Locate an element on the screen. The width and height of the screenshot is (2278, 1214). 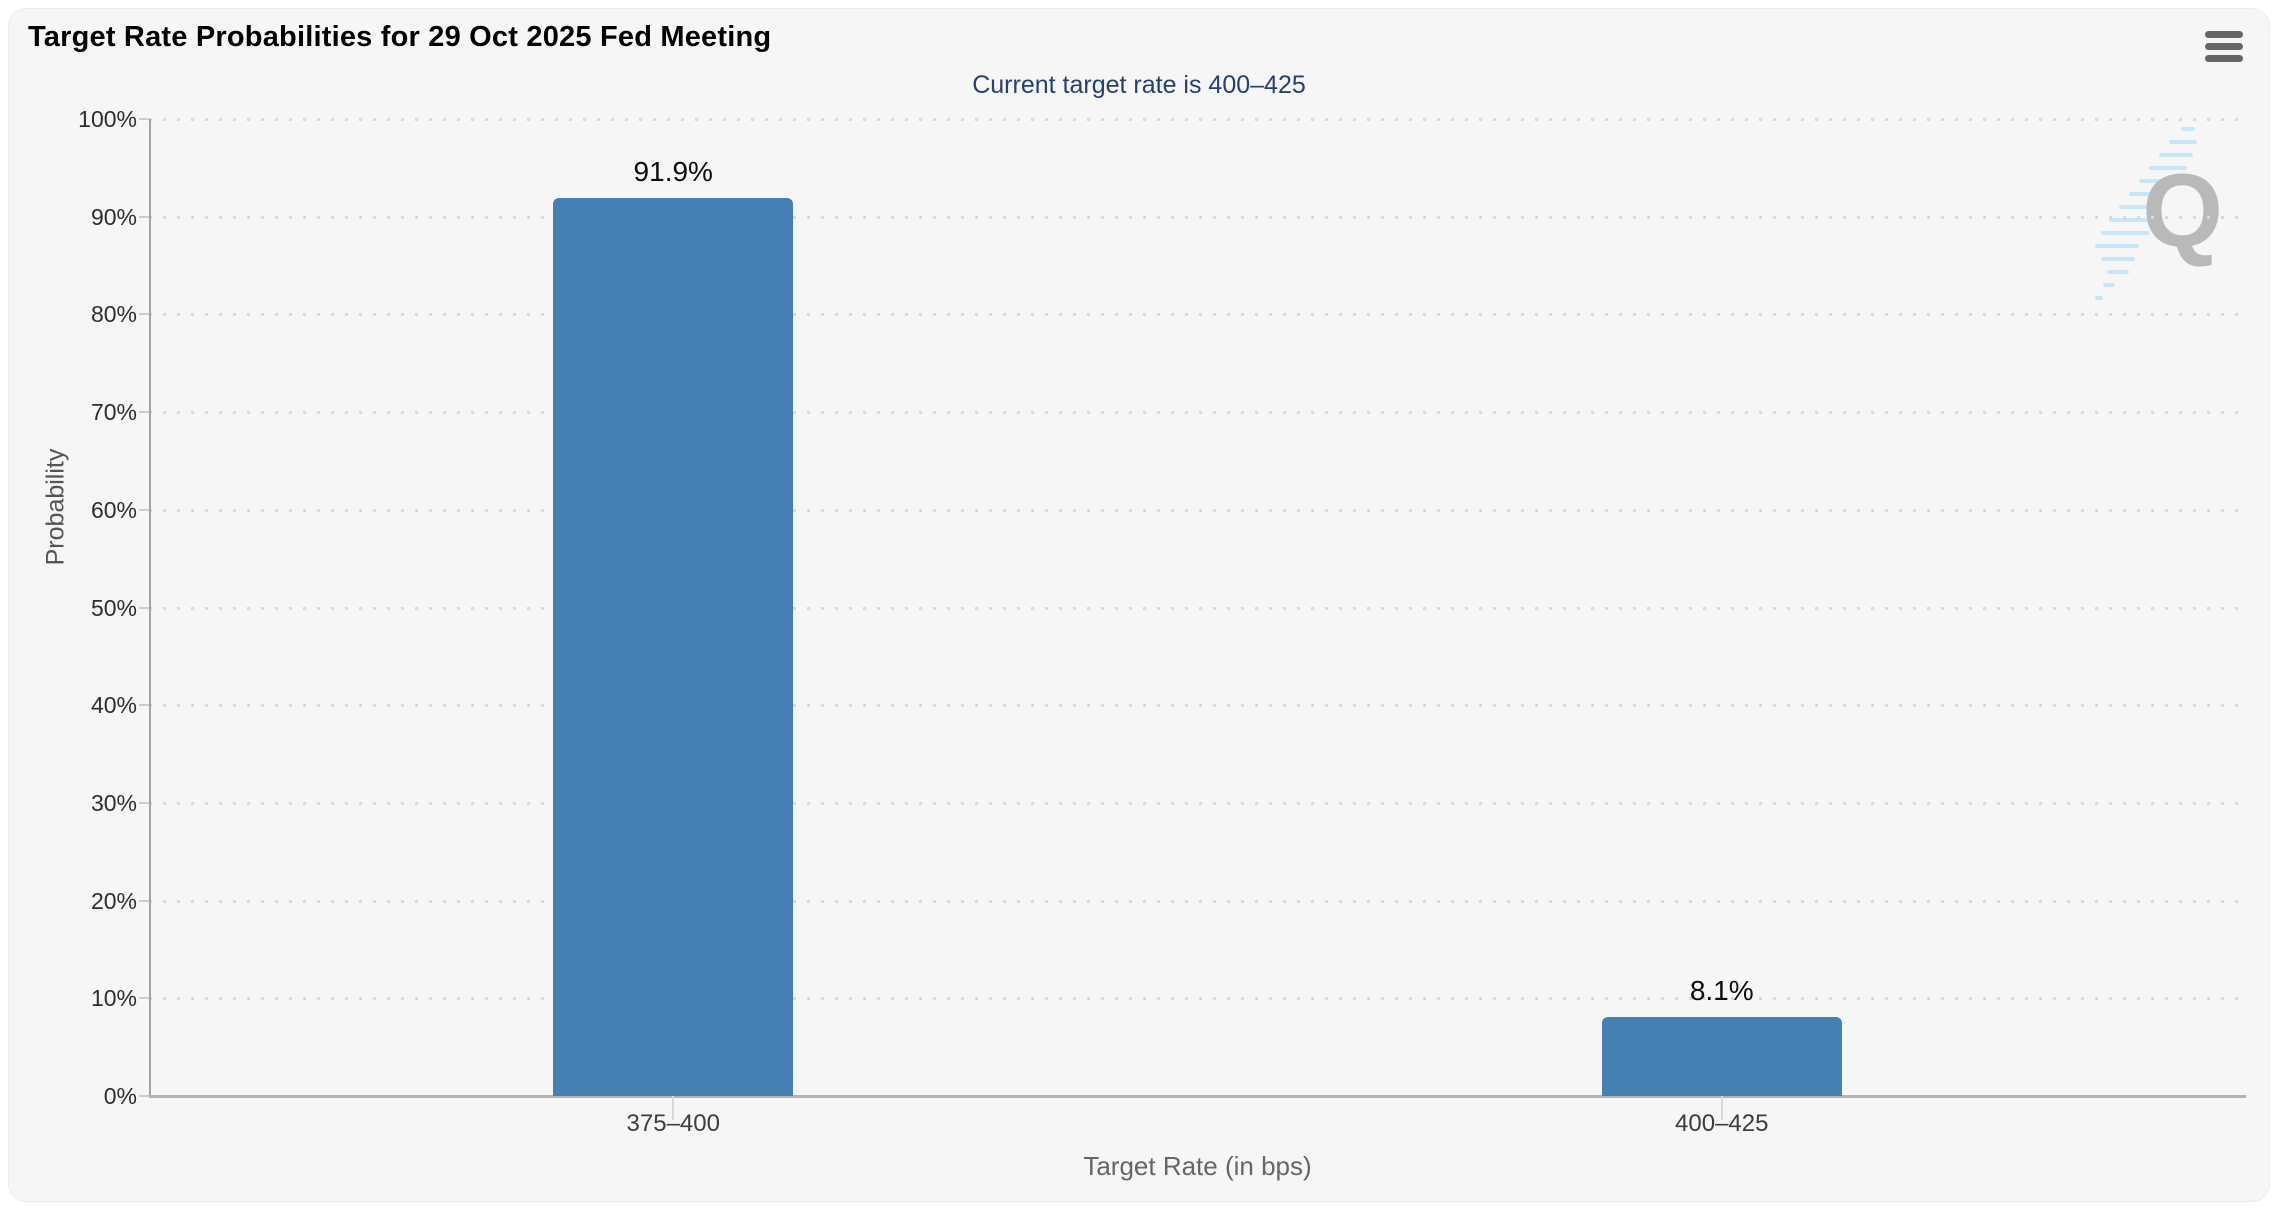
watermark-q-letter: Q is located at coordinates (2182, 211).